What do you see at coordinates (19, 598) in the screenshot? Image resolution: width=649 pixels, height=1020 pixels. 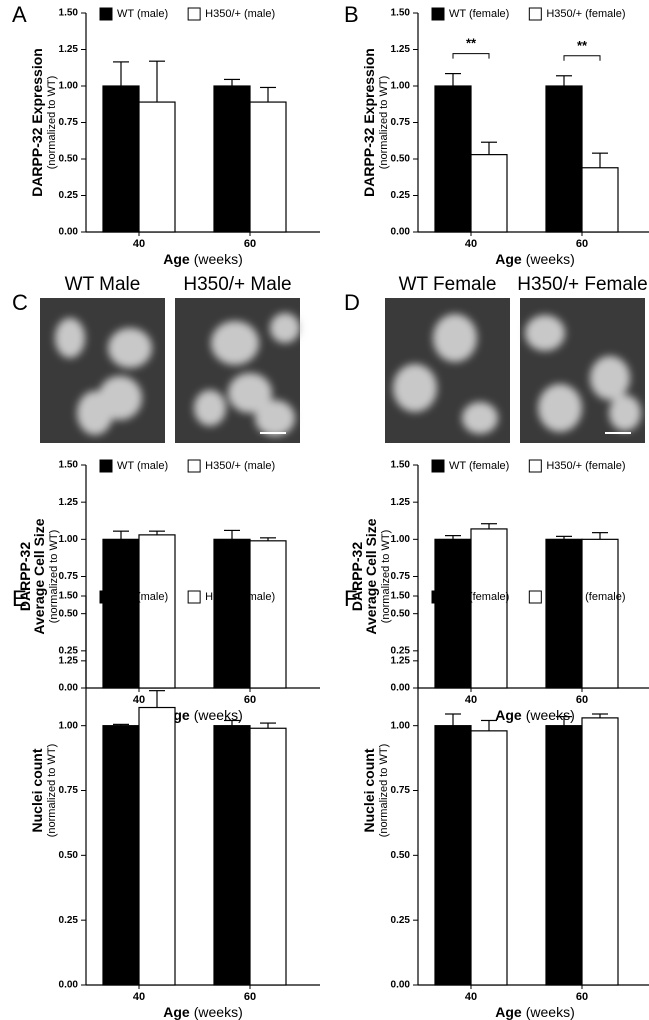 I see `panel-label: E` at bounding box center [19, 598].